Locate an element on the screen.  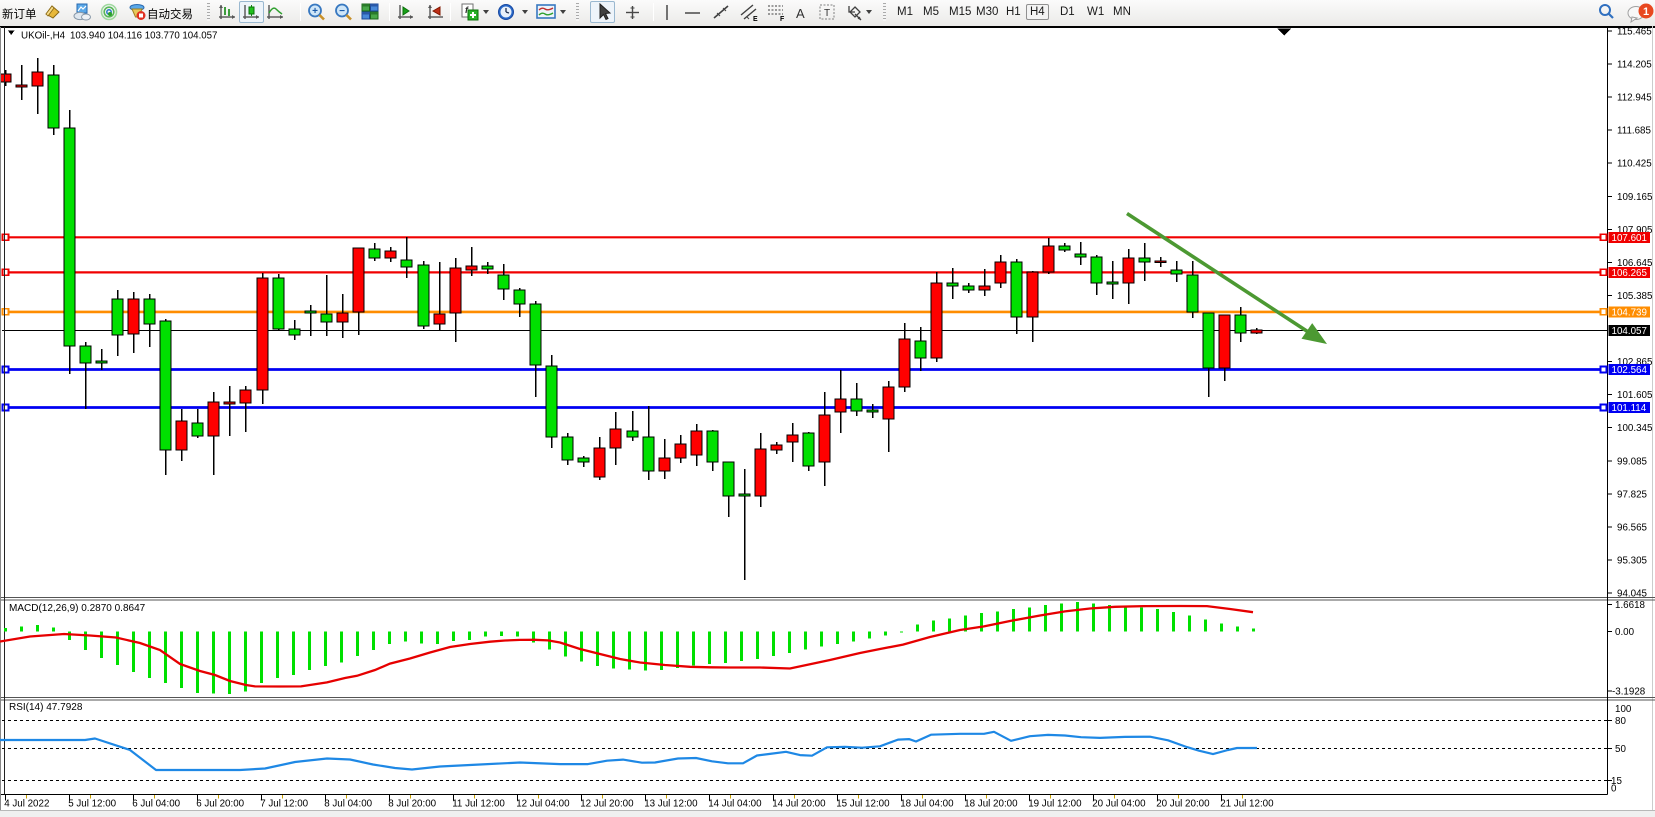
svg-text: 102.564 is located at coordinates (1630, 370).